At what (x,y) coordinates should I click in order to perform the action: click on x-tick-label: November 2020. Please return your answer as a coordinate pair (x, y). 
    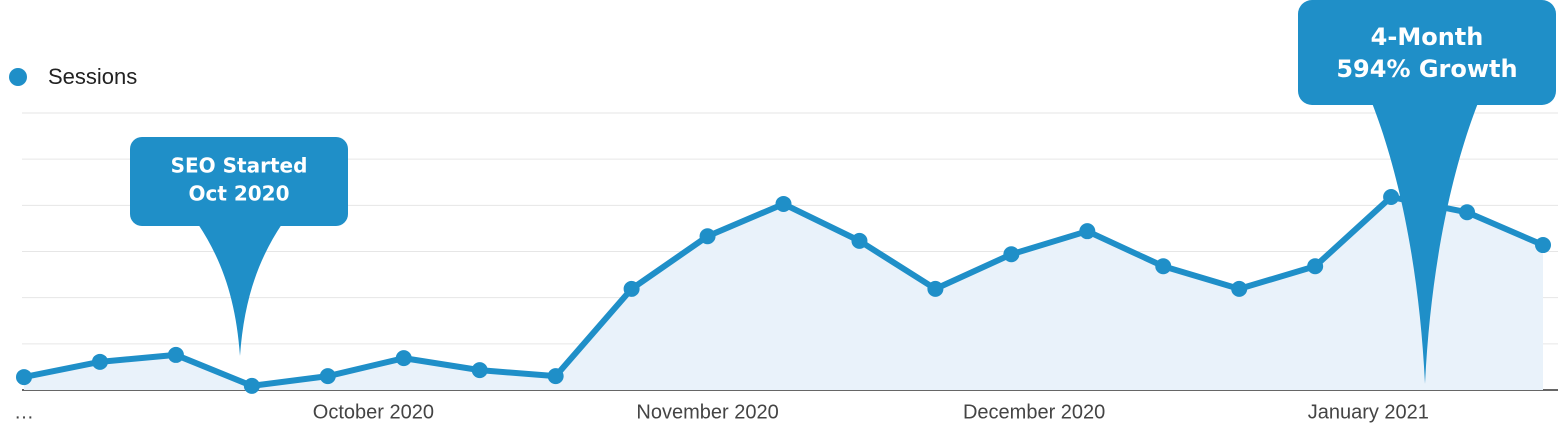
    Looking at the image, I should click on (707, 412).